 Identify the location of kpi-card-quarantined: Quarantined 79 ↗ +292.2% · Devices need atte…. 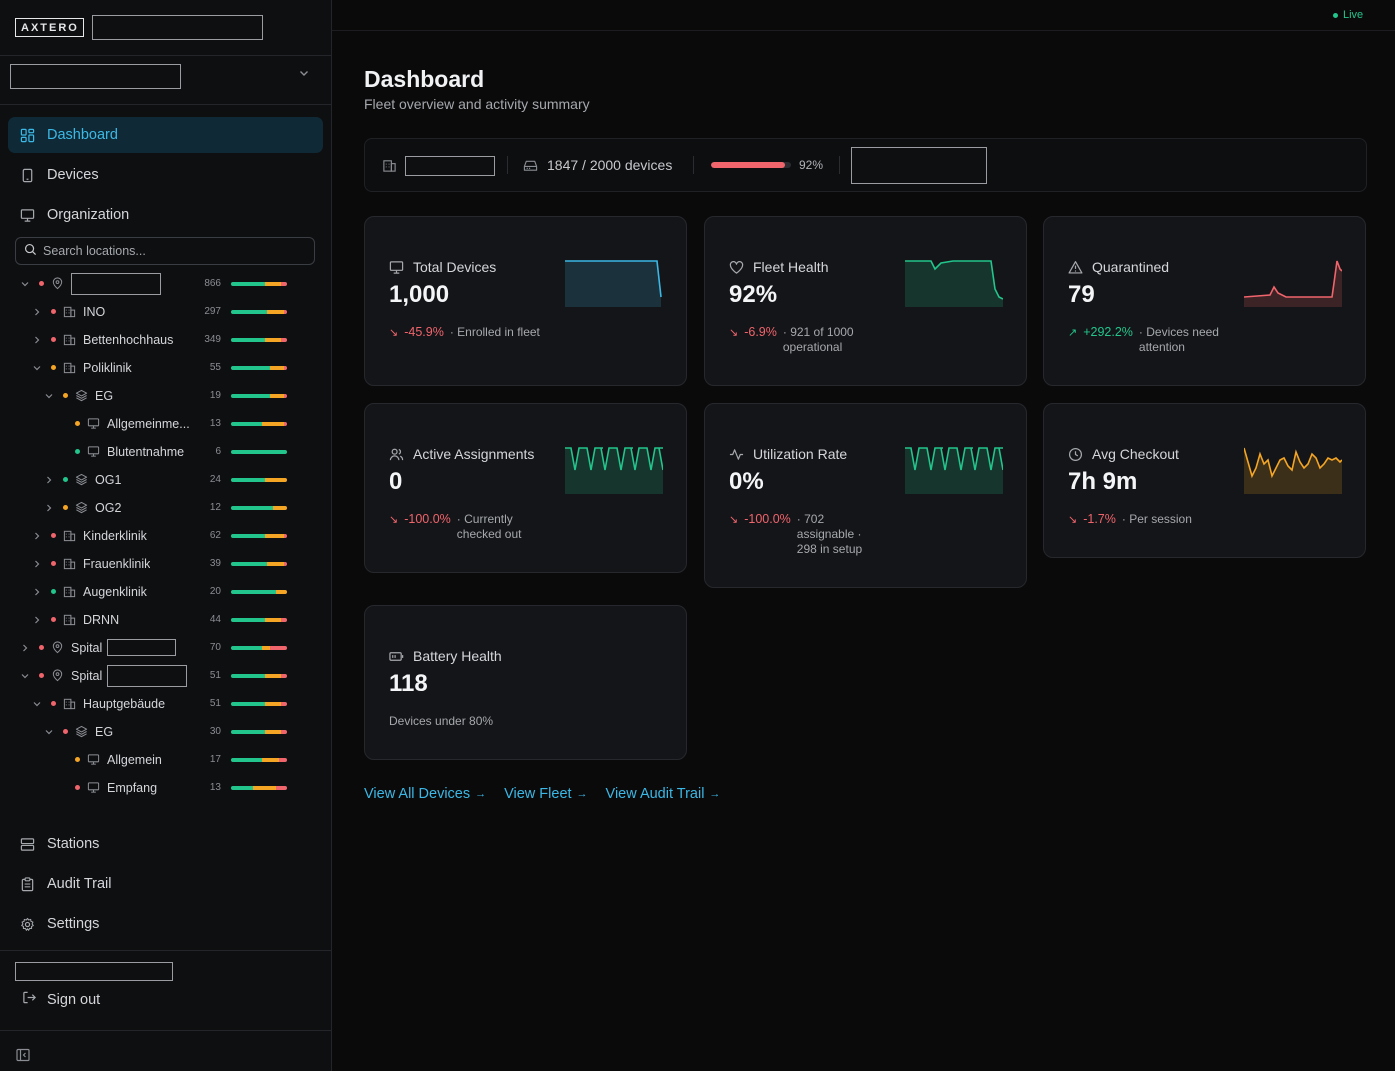
(1204, 301).